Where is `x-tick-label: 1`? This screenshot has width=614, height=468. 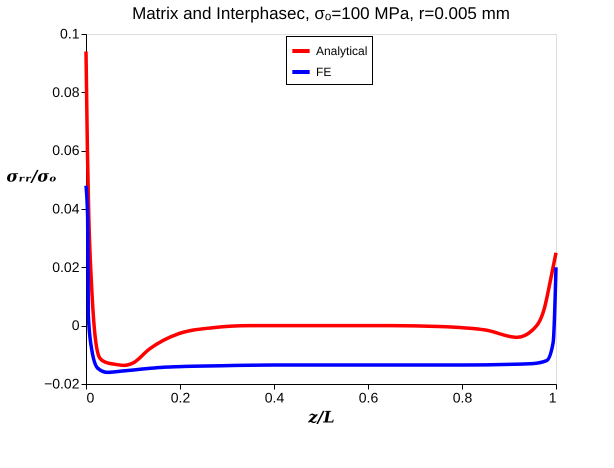 x-tick-label: 1 is located at coordinates (552, 398).